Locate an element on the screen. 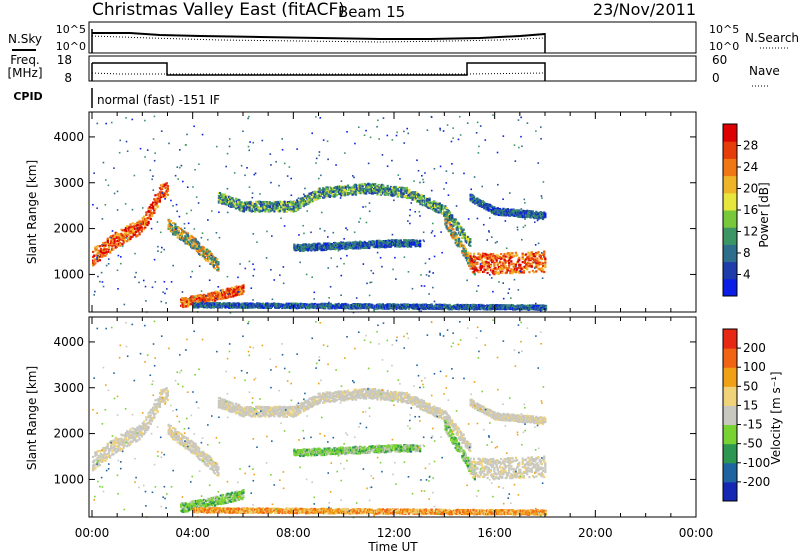  nsky-series is located at coordinates (318, 36).